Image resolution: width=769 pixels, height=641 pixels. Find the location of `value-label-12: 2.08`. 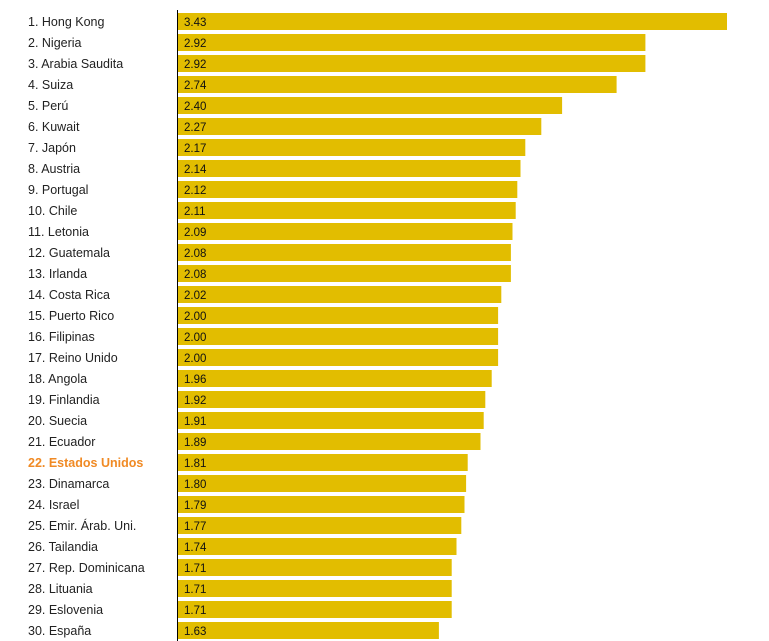

value-label-12: 2.08 is located at coordinates (195, 254).